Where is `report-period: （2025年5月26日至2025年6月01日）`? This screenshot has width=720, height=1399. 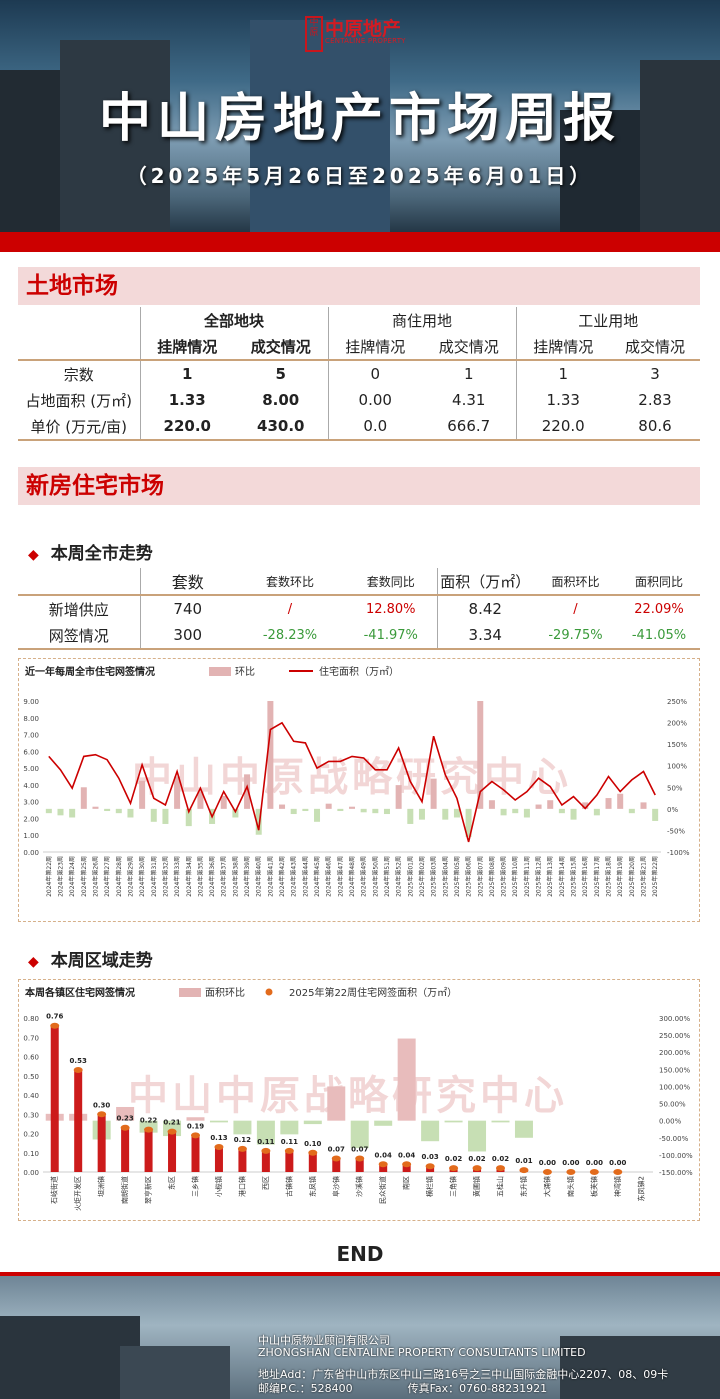 report-period: （2025年5月26日至2025年6月01日） is located at coordinates (360, 176).